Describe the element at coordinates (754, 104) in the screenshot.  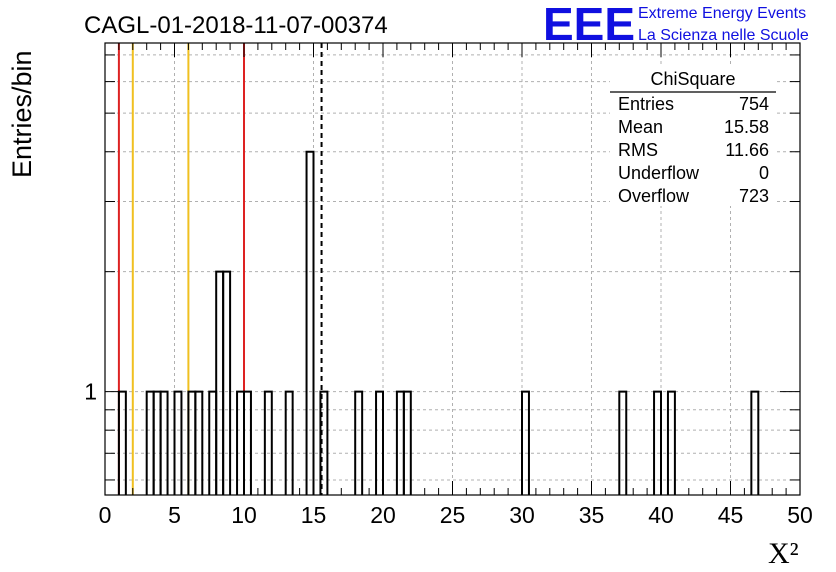
I see `stats-value: 754` at that location.